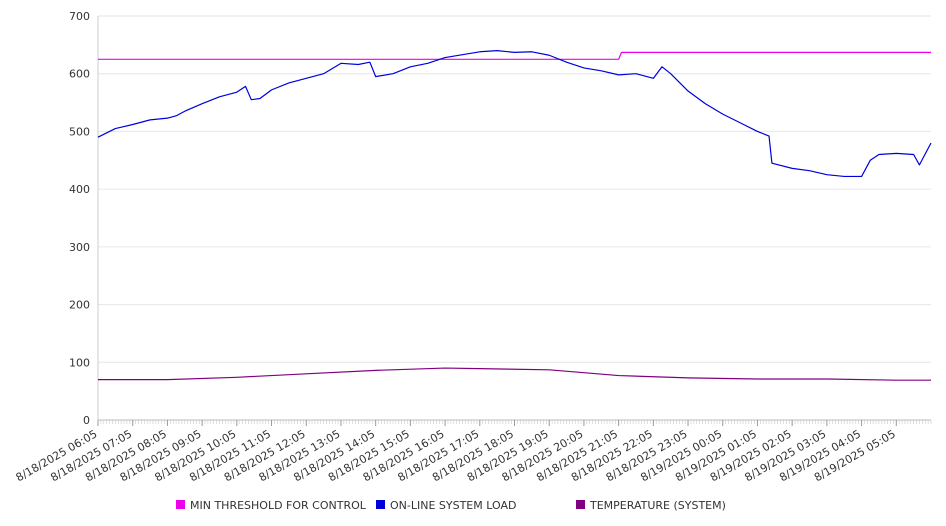 This screenshot has width=946, height=526. Describe the element at coordinates (79, 131) in the screenshot. I see `y-tick-label: 500` at that location.